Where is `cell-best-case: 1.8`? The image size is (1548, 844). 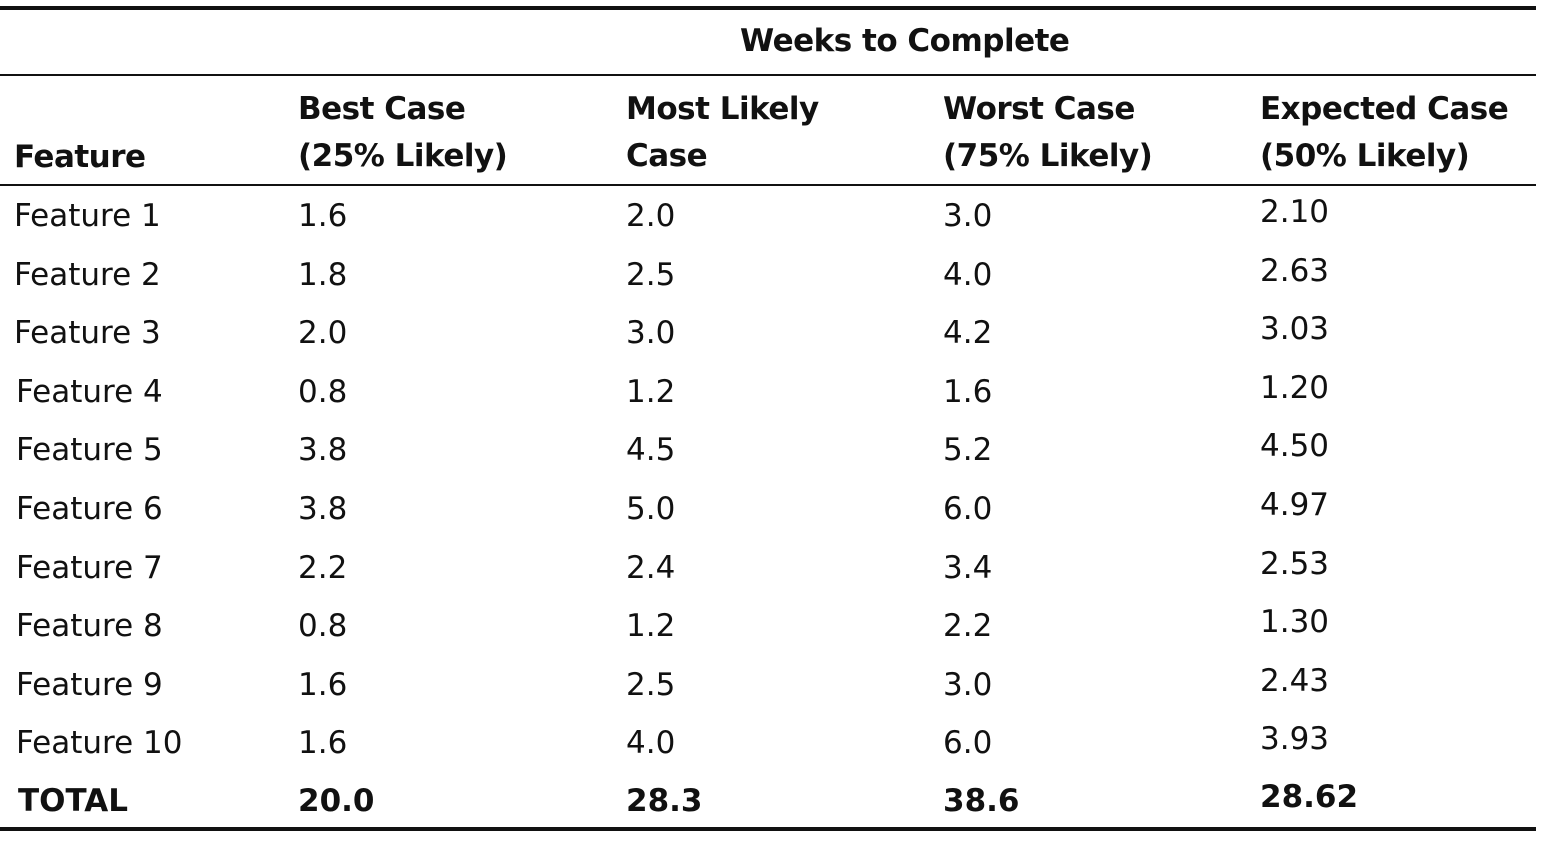
cell-best-case: 1.8 is located at coordinates (323, 274).